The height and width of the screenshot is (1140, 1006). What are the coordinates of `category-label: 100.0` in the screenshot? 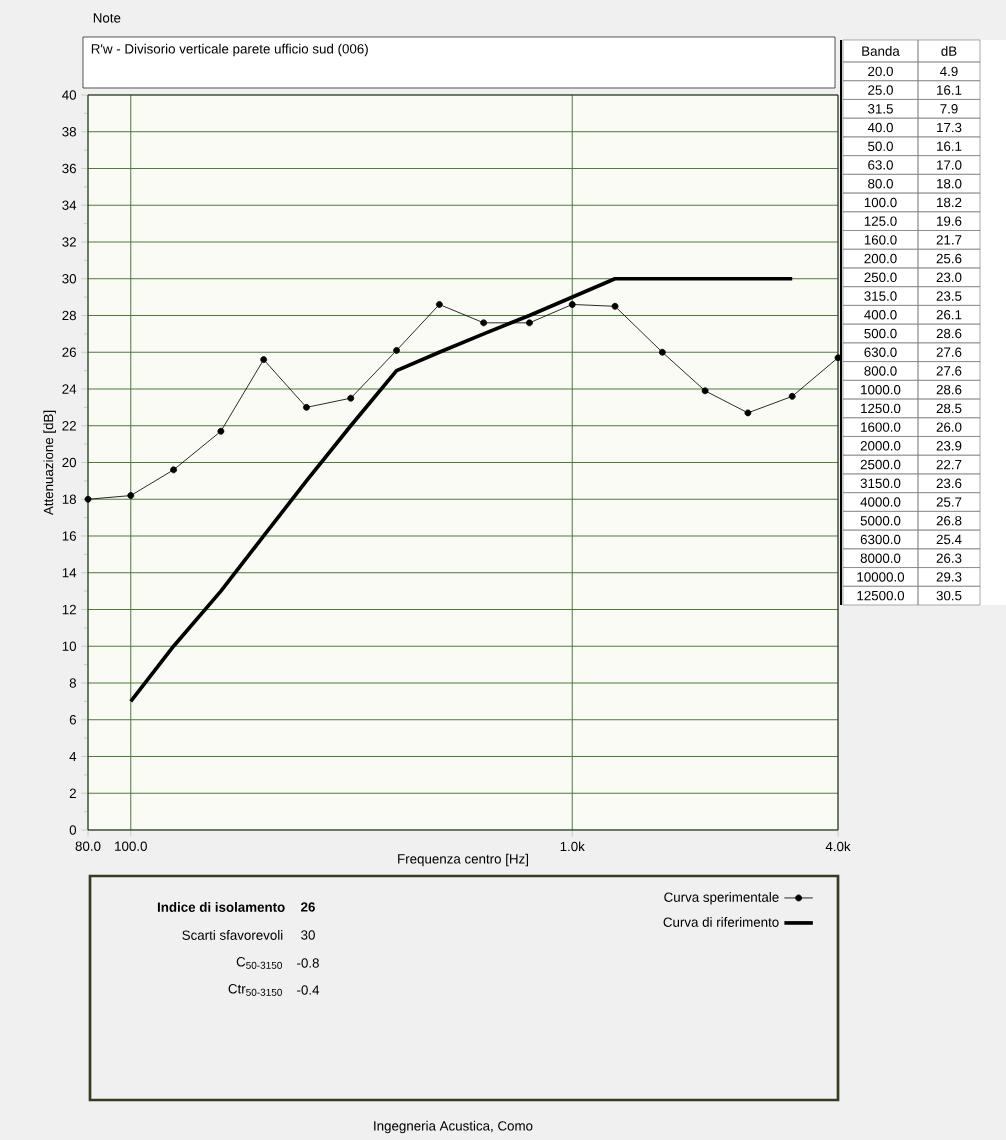 It's located at (880, 202).